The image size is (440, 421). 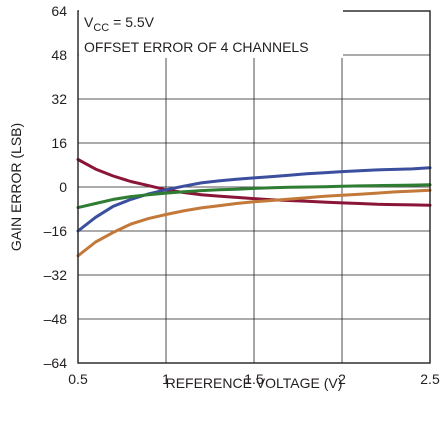 What do you see at coordinates (196, 47) in the screenshot?
I see `annotation-line2: OFFSET ERROR OF 4 CHANNELS` at bounding box center [196, 47].